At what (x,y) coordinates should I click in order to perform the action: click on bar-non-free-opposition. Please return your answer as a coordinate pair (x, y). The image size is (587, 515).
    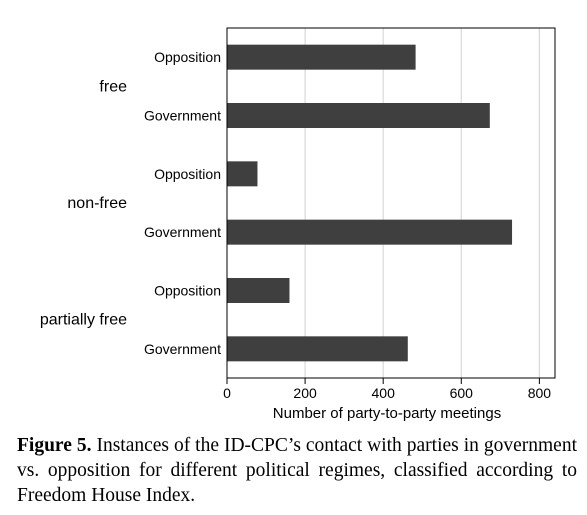
    Looking at the image, I should click on (242, 174).